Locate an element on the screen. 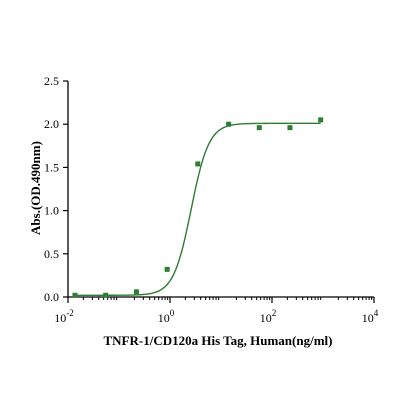  y-axis-label: Abs.(OD.490nm) is located at coordinates (35, 188).